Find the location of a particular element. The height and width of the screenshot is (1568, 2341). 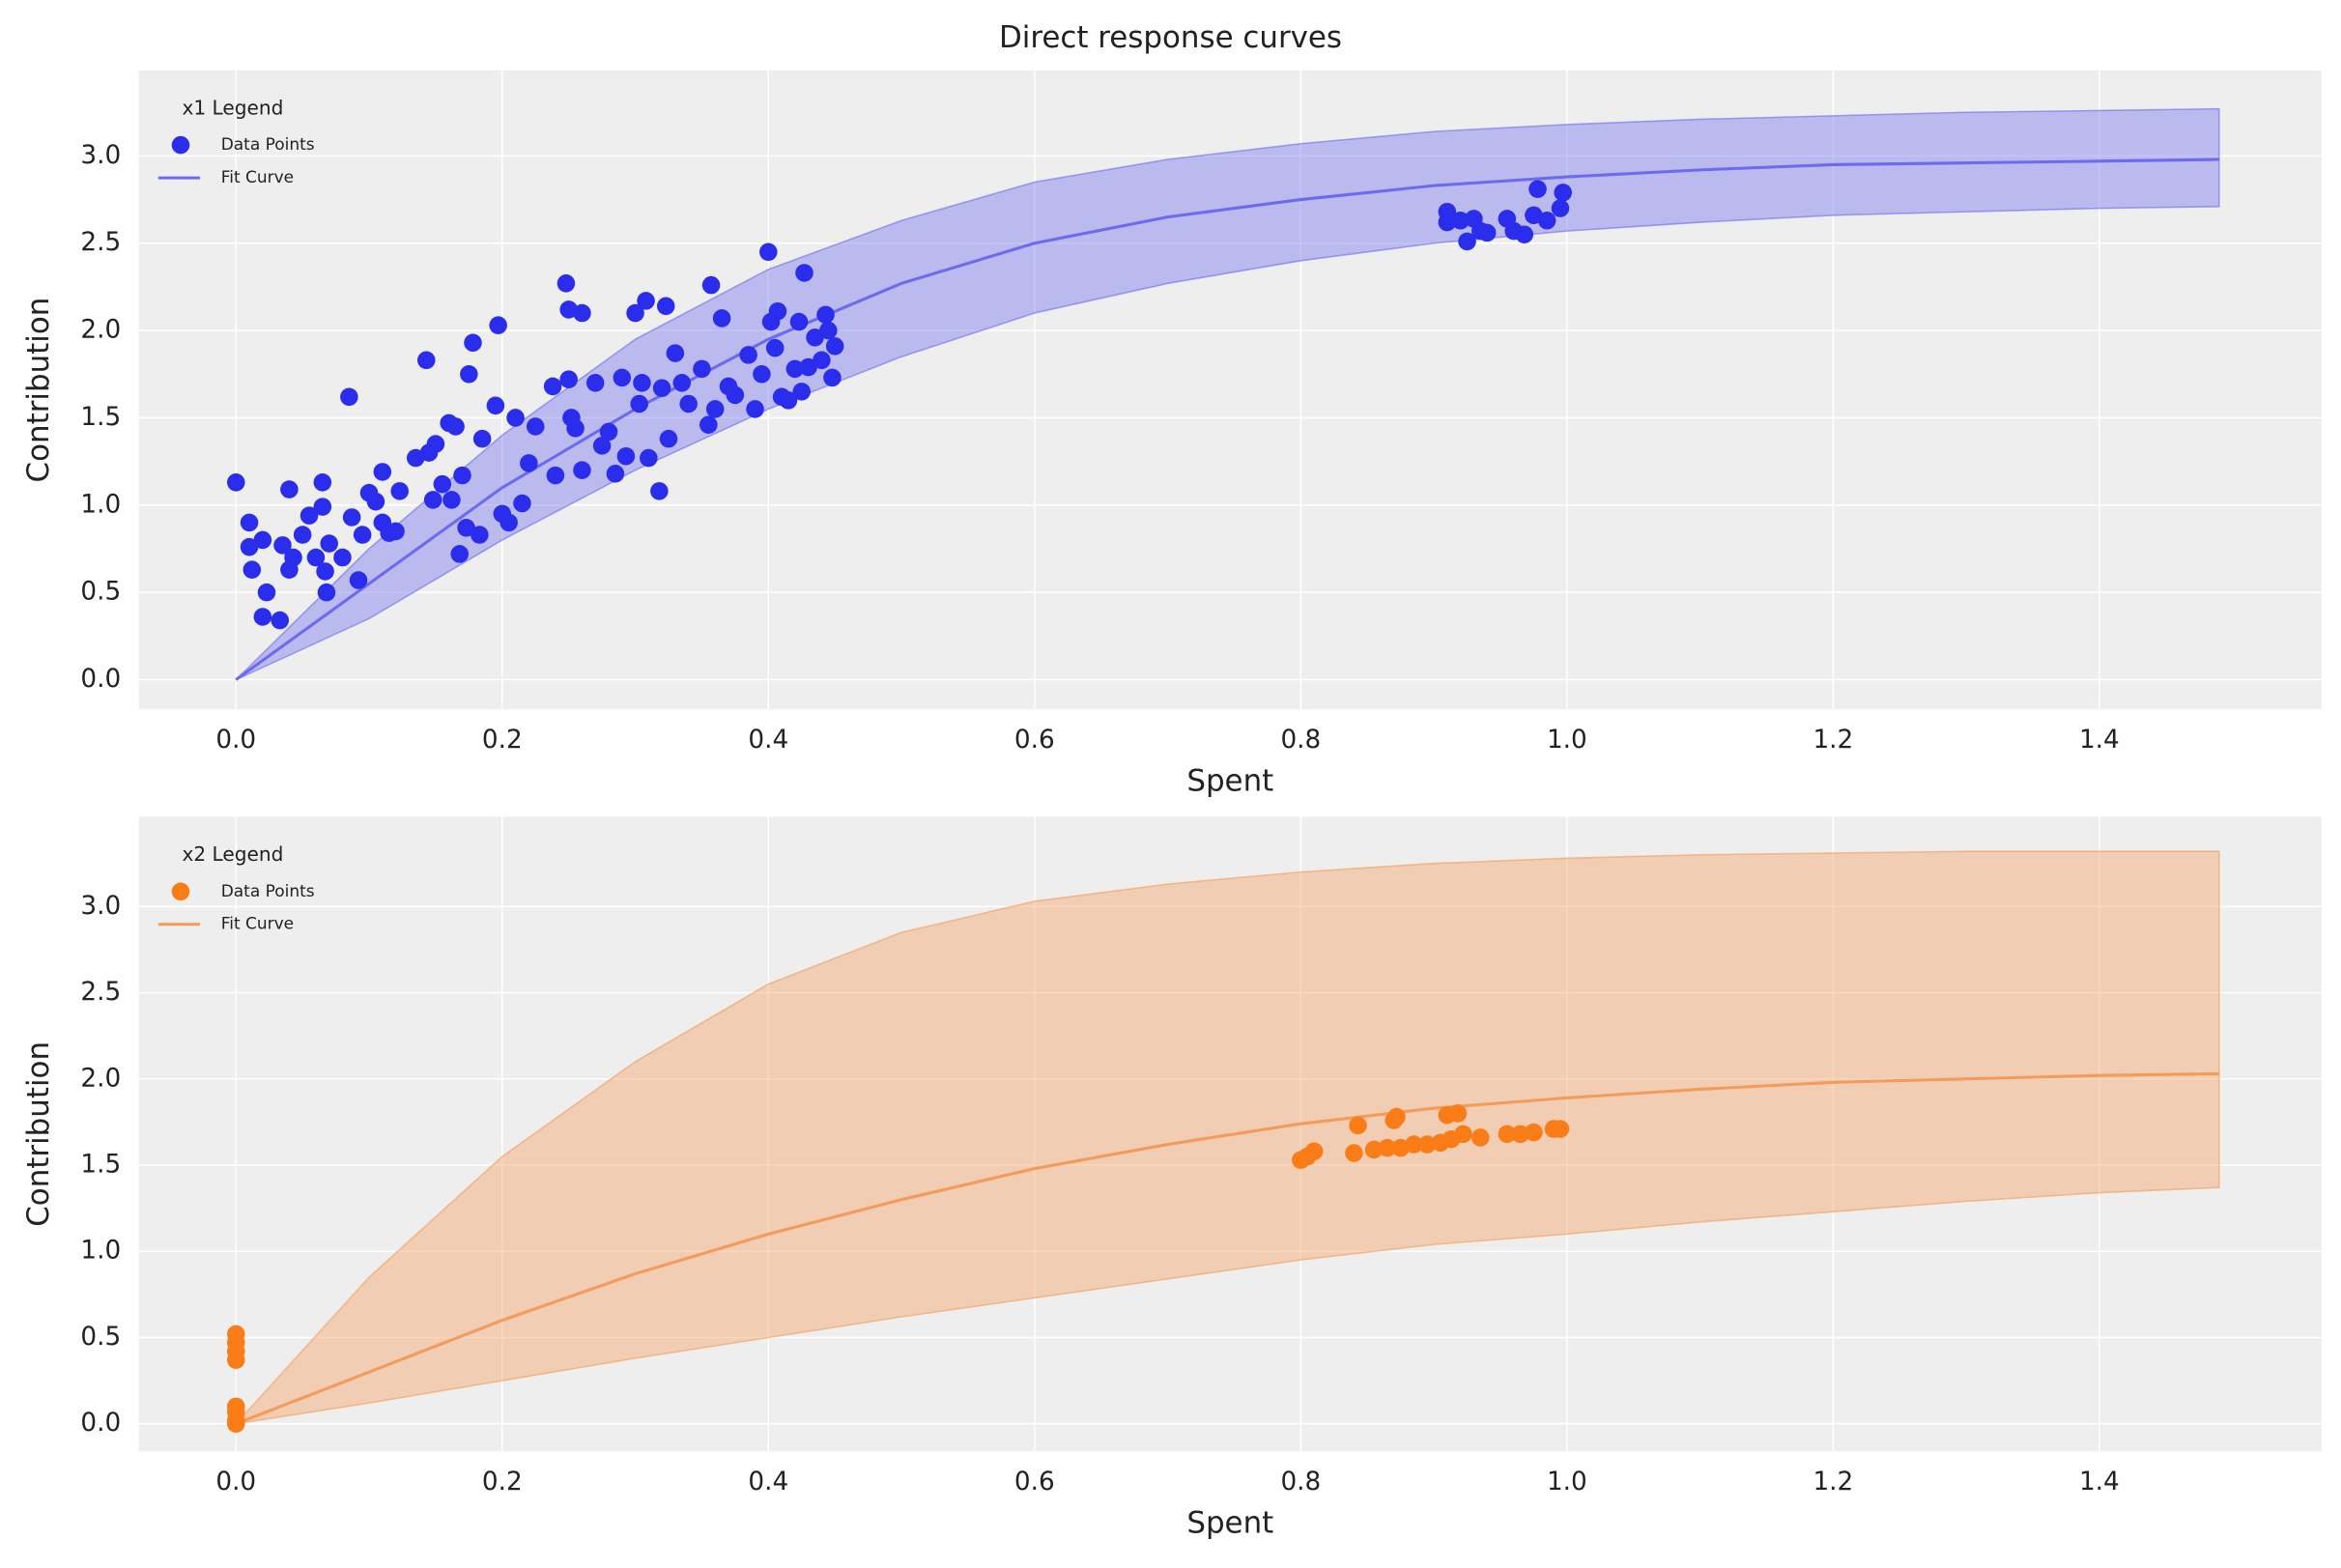

y-tick-label: 1.5 is located at coordinates (101, 1164).